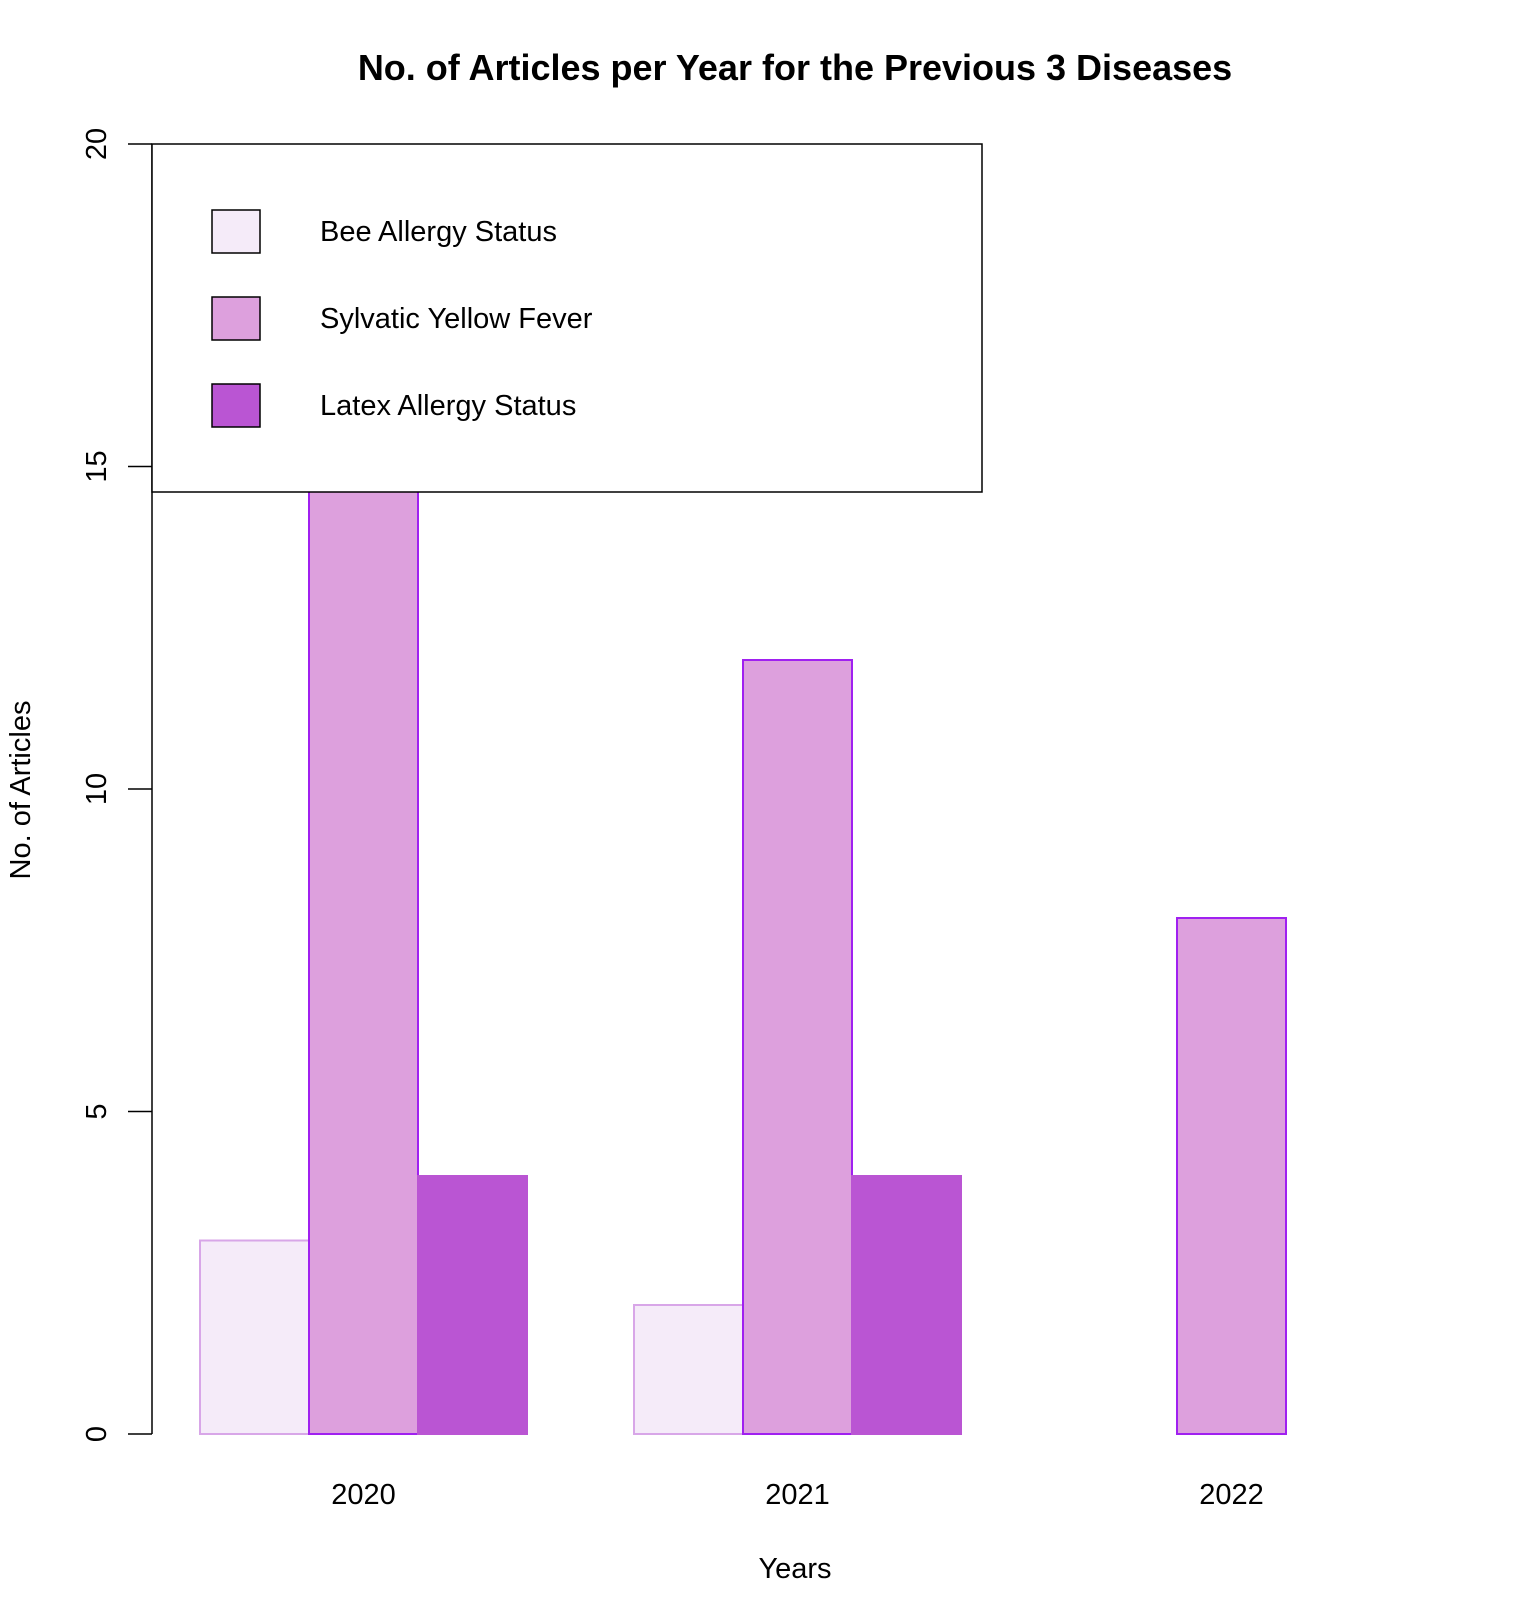 This screenshot has width=1530, height=1616. Describe the element at coordinates (97, 789) in the screenshot. I see `y-tick-label: 10` at that location.